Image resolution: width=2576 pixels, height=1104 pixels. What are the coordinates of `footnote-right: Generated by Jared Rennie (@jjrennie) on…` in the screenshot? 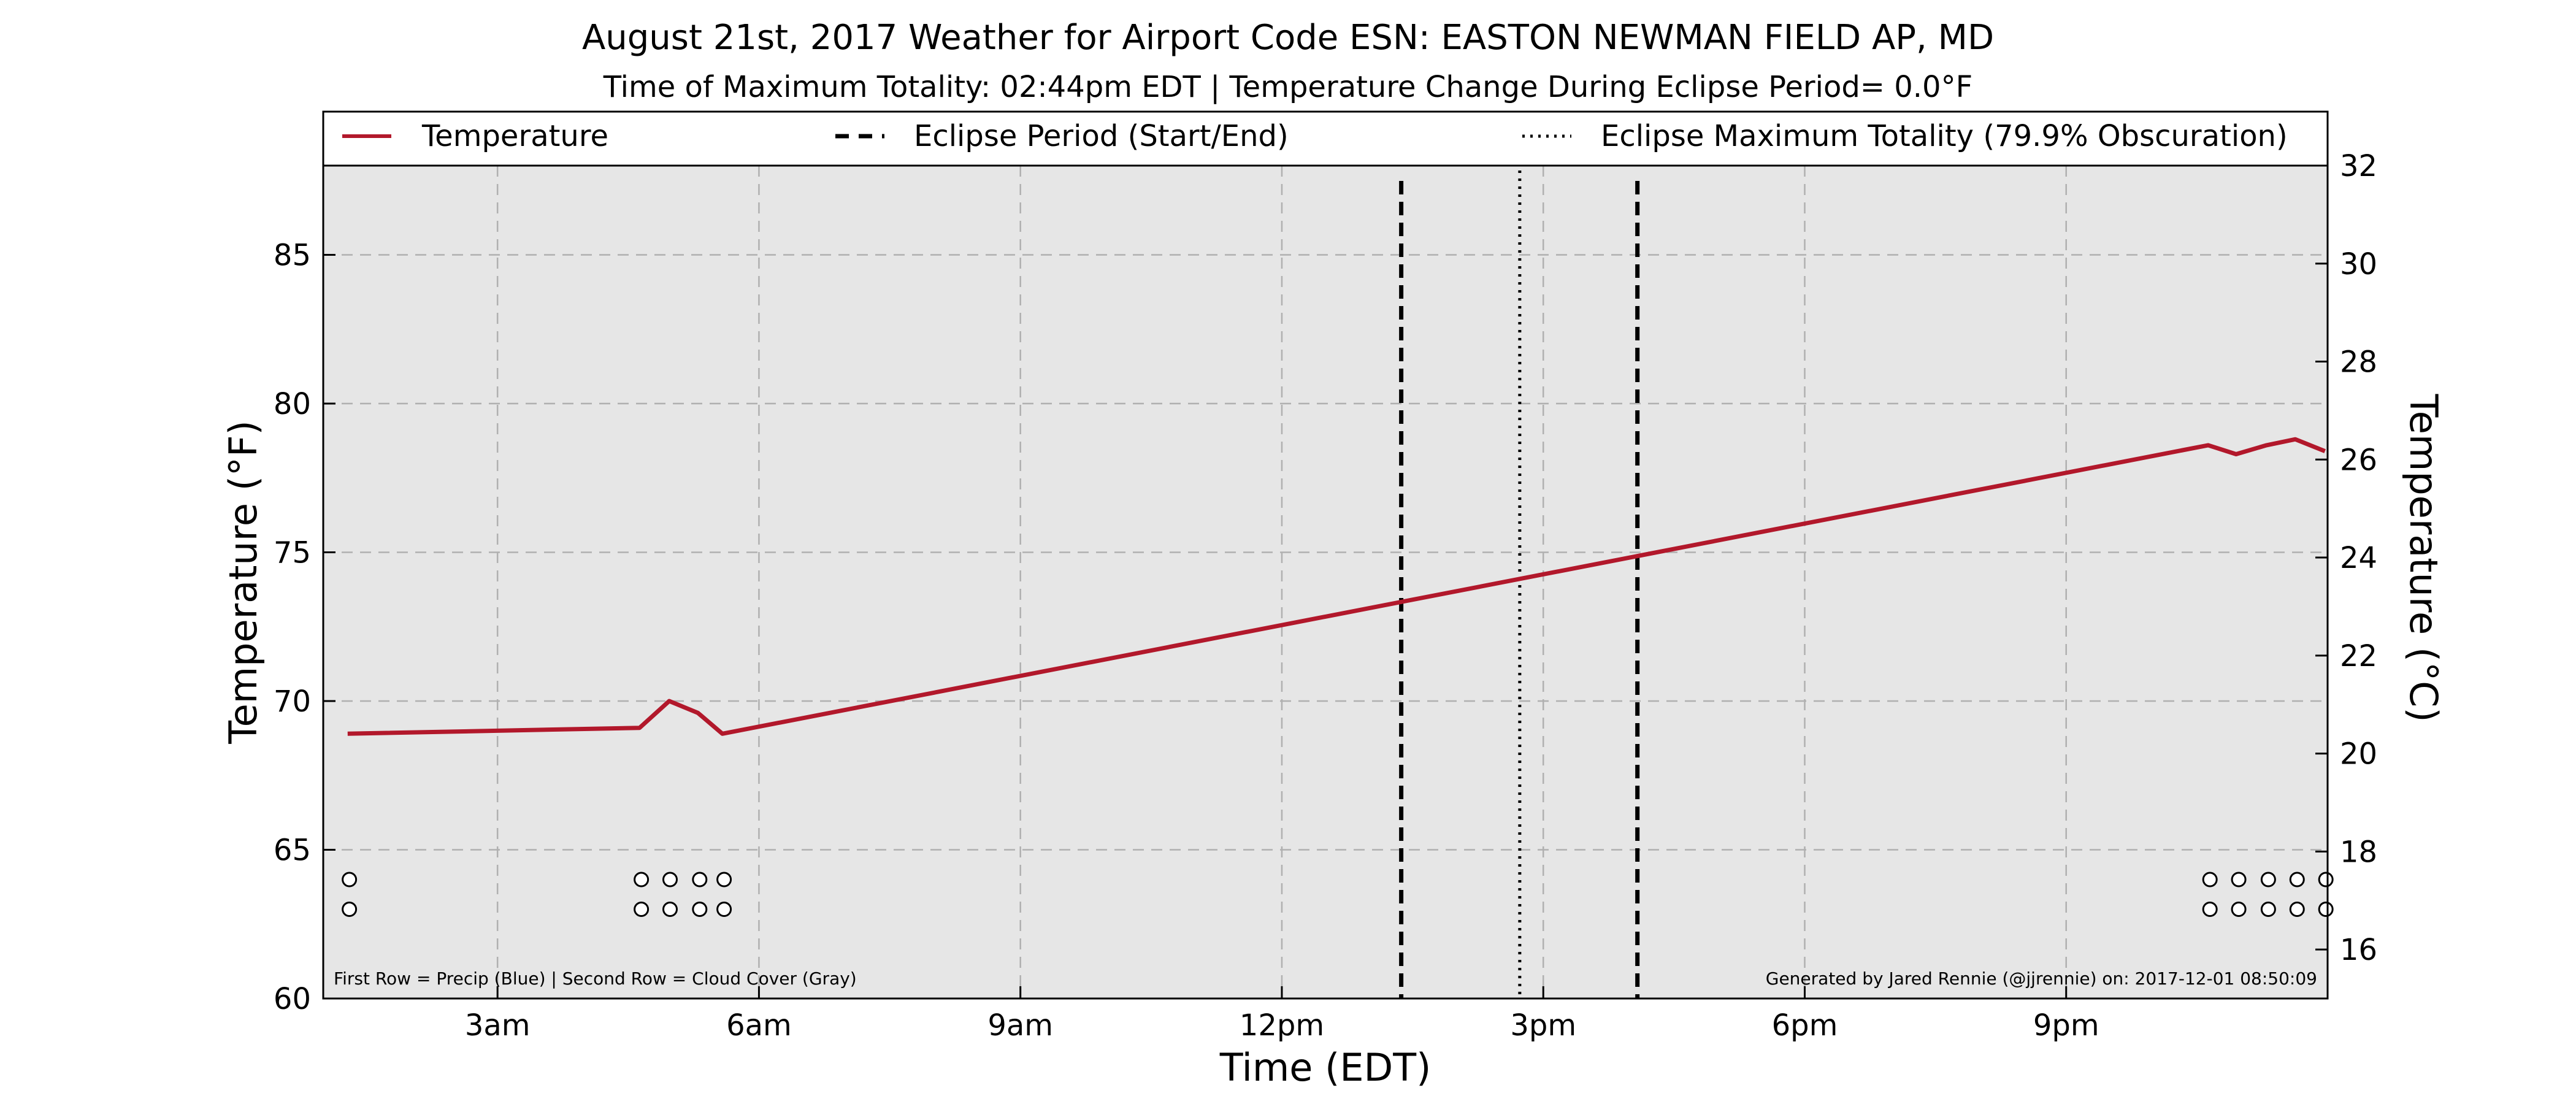 It's located at (2041, 978).